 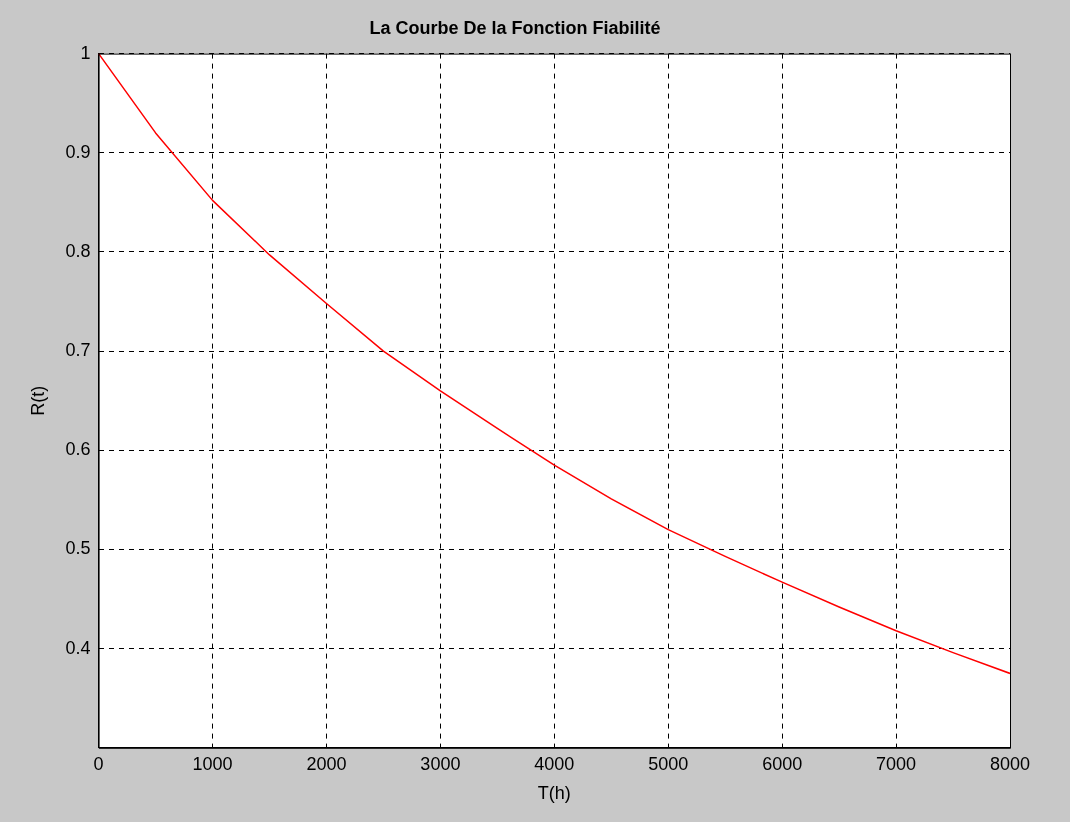 I want to click on chart-title: La Courbe De la Fonction Fiabilité, so click(x=515, y=27).